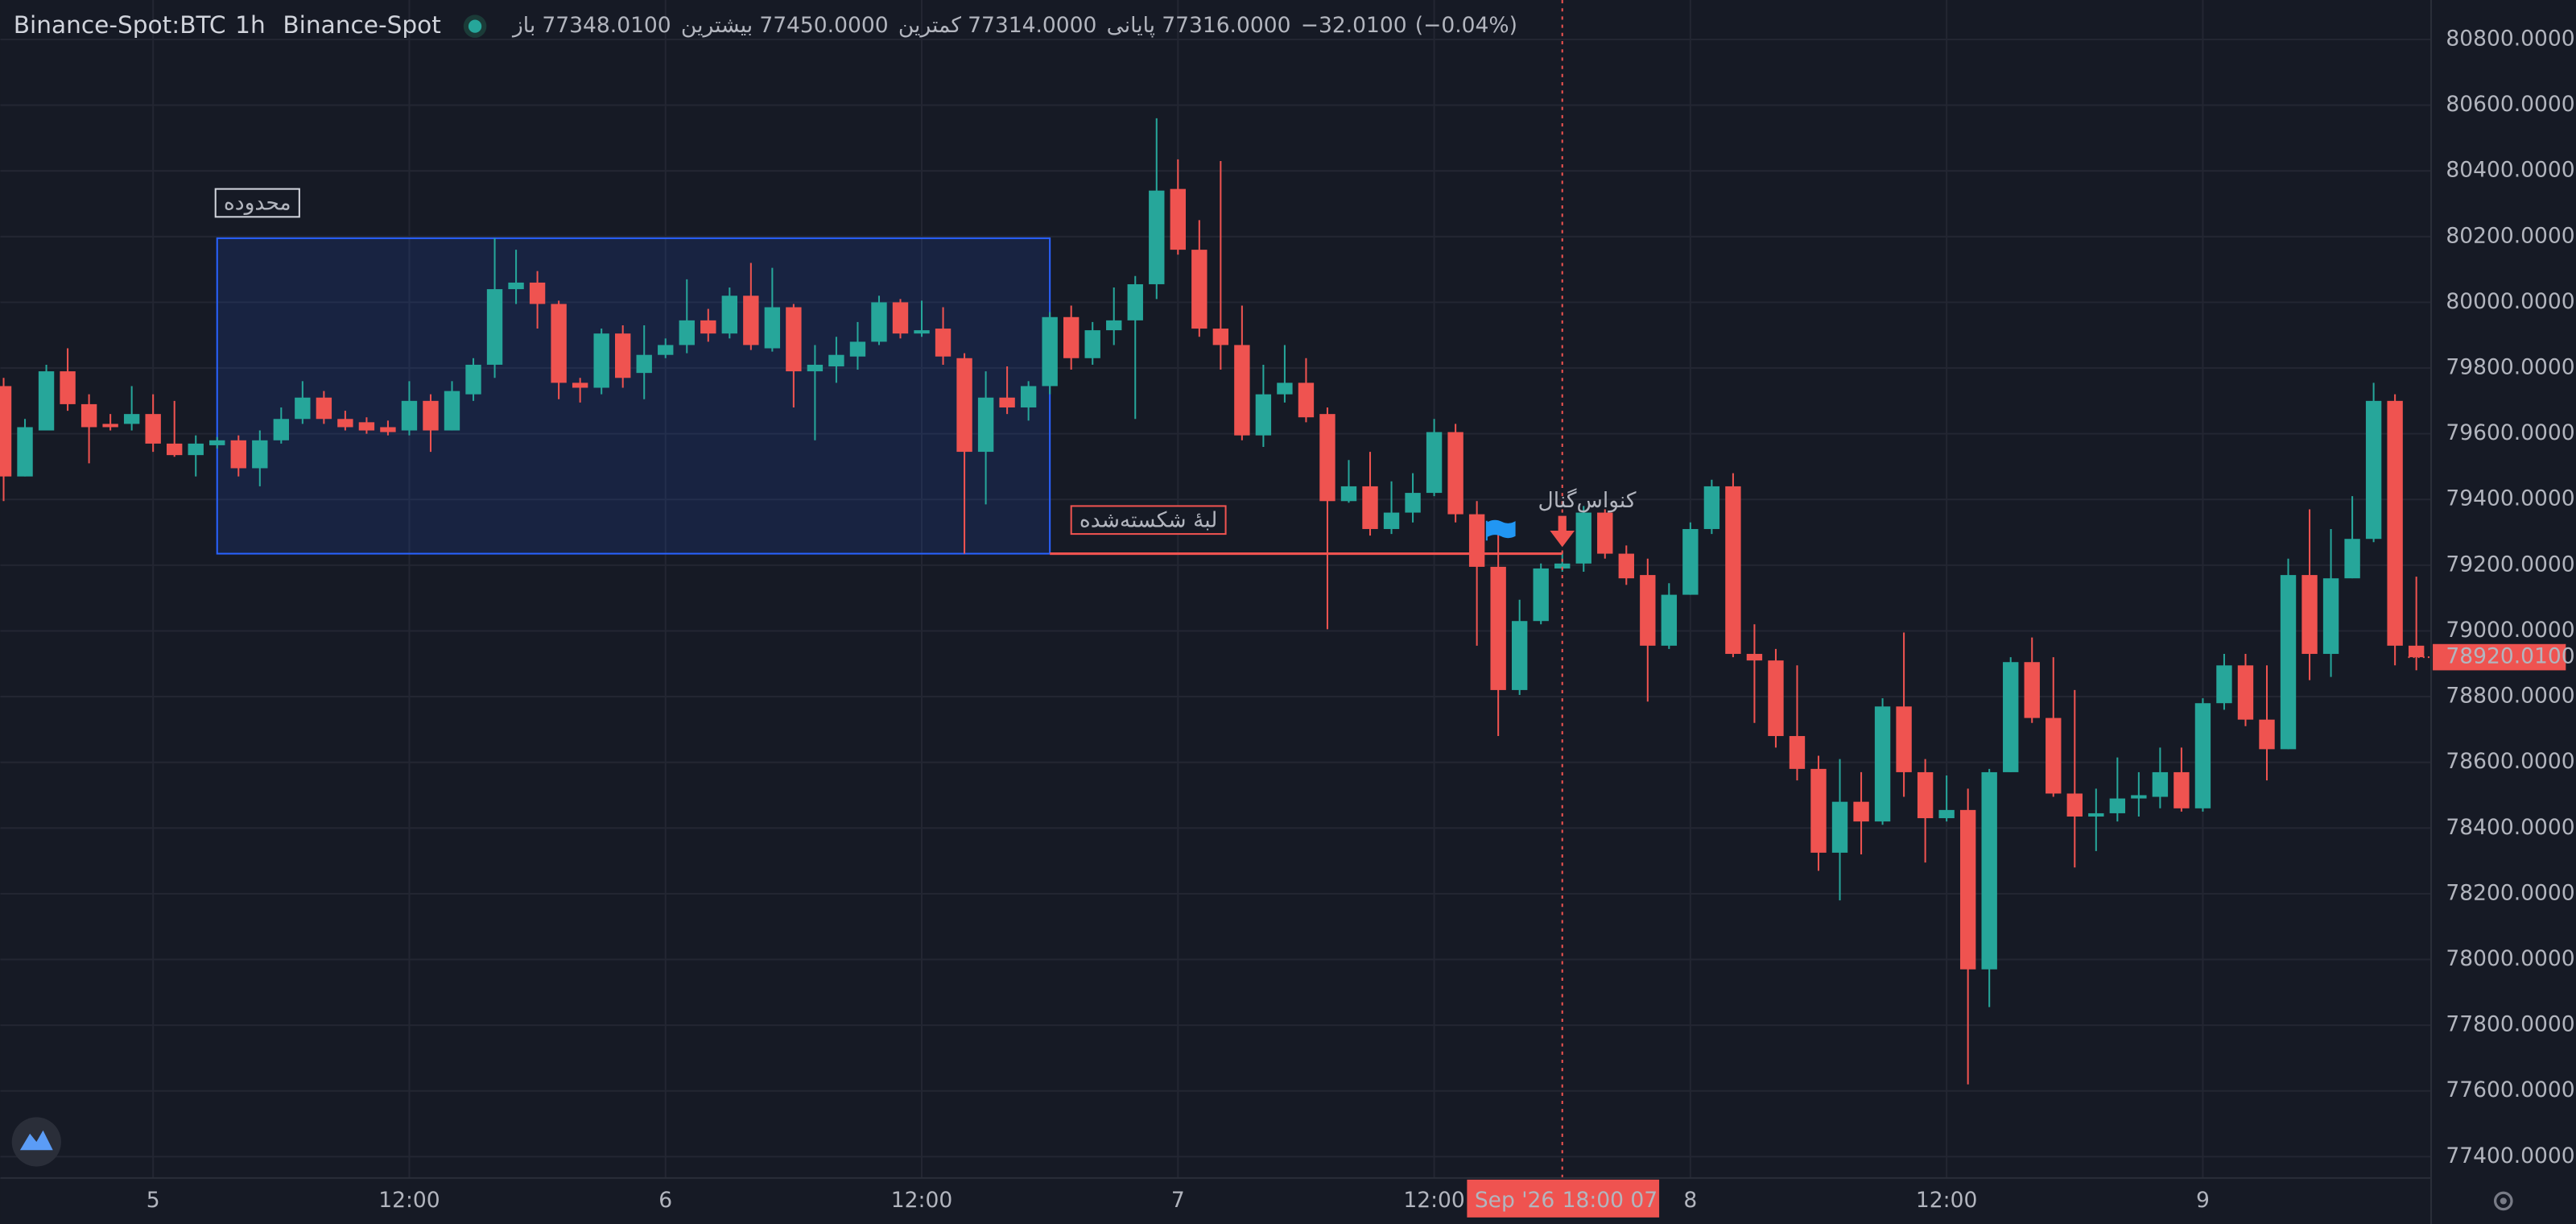 The image size is (2576, 1224). Describe the element at coordinates (2510, 367) in the screenshot. I see `y-tick-label: 79800.0000` at that location.